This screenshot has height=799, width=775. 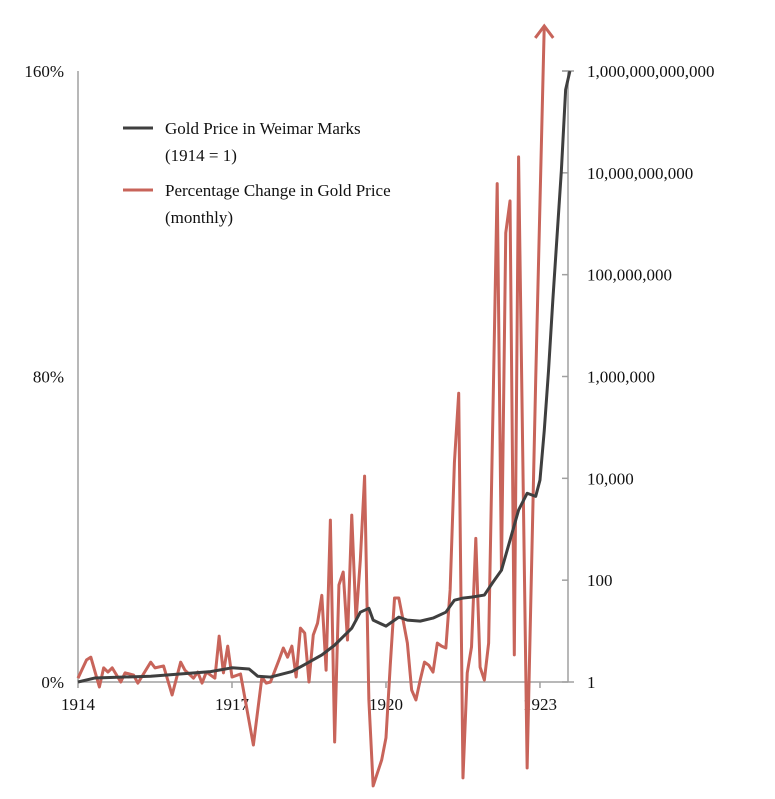 I want to click on left-tick-label: 160%, so click(x=44, y=71).